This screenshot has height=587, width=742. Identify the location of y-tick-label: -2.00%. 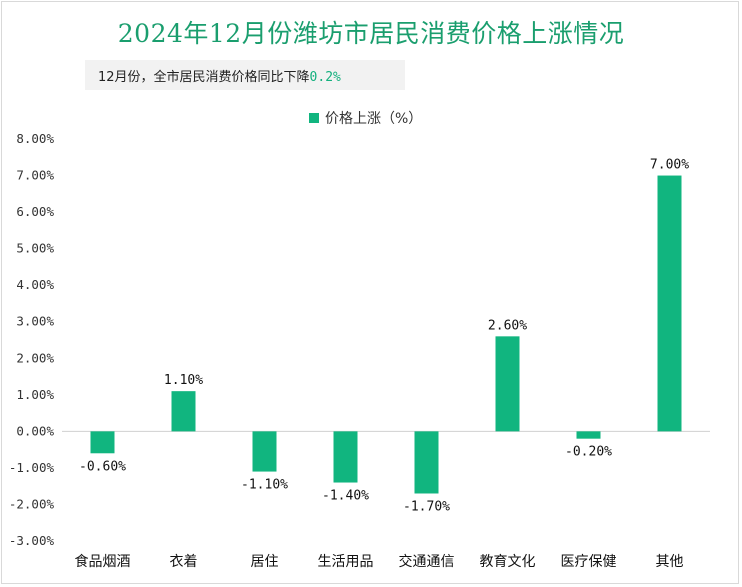
(32, 503).